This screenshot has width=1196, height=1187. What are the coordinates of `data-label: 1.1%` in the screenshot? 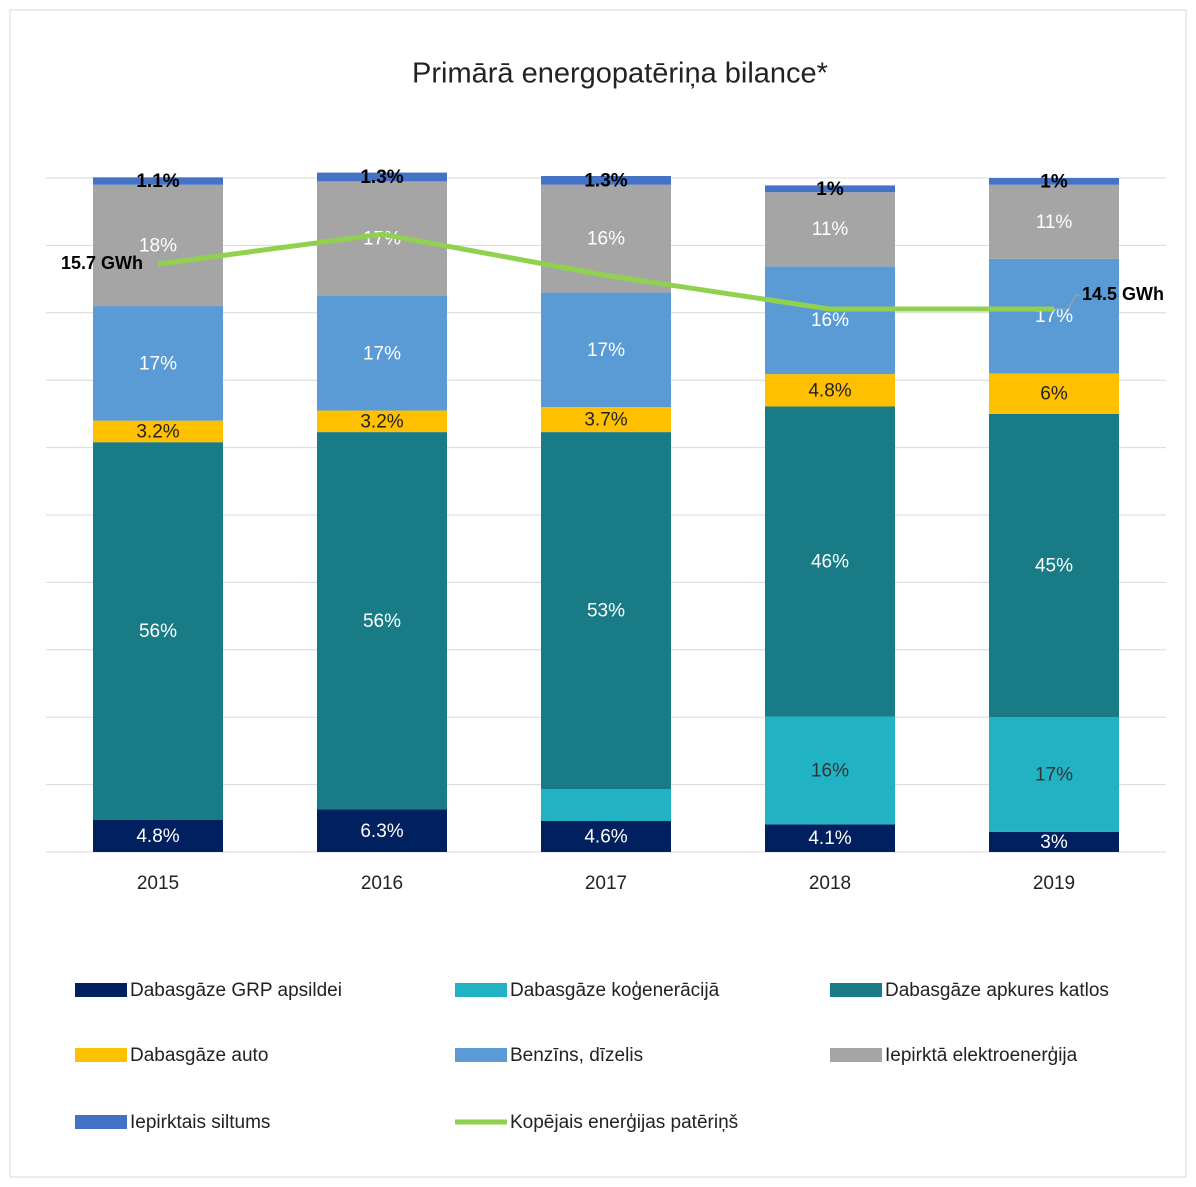 It's located at (157, 181).